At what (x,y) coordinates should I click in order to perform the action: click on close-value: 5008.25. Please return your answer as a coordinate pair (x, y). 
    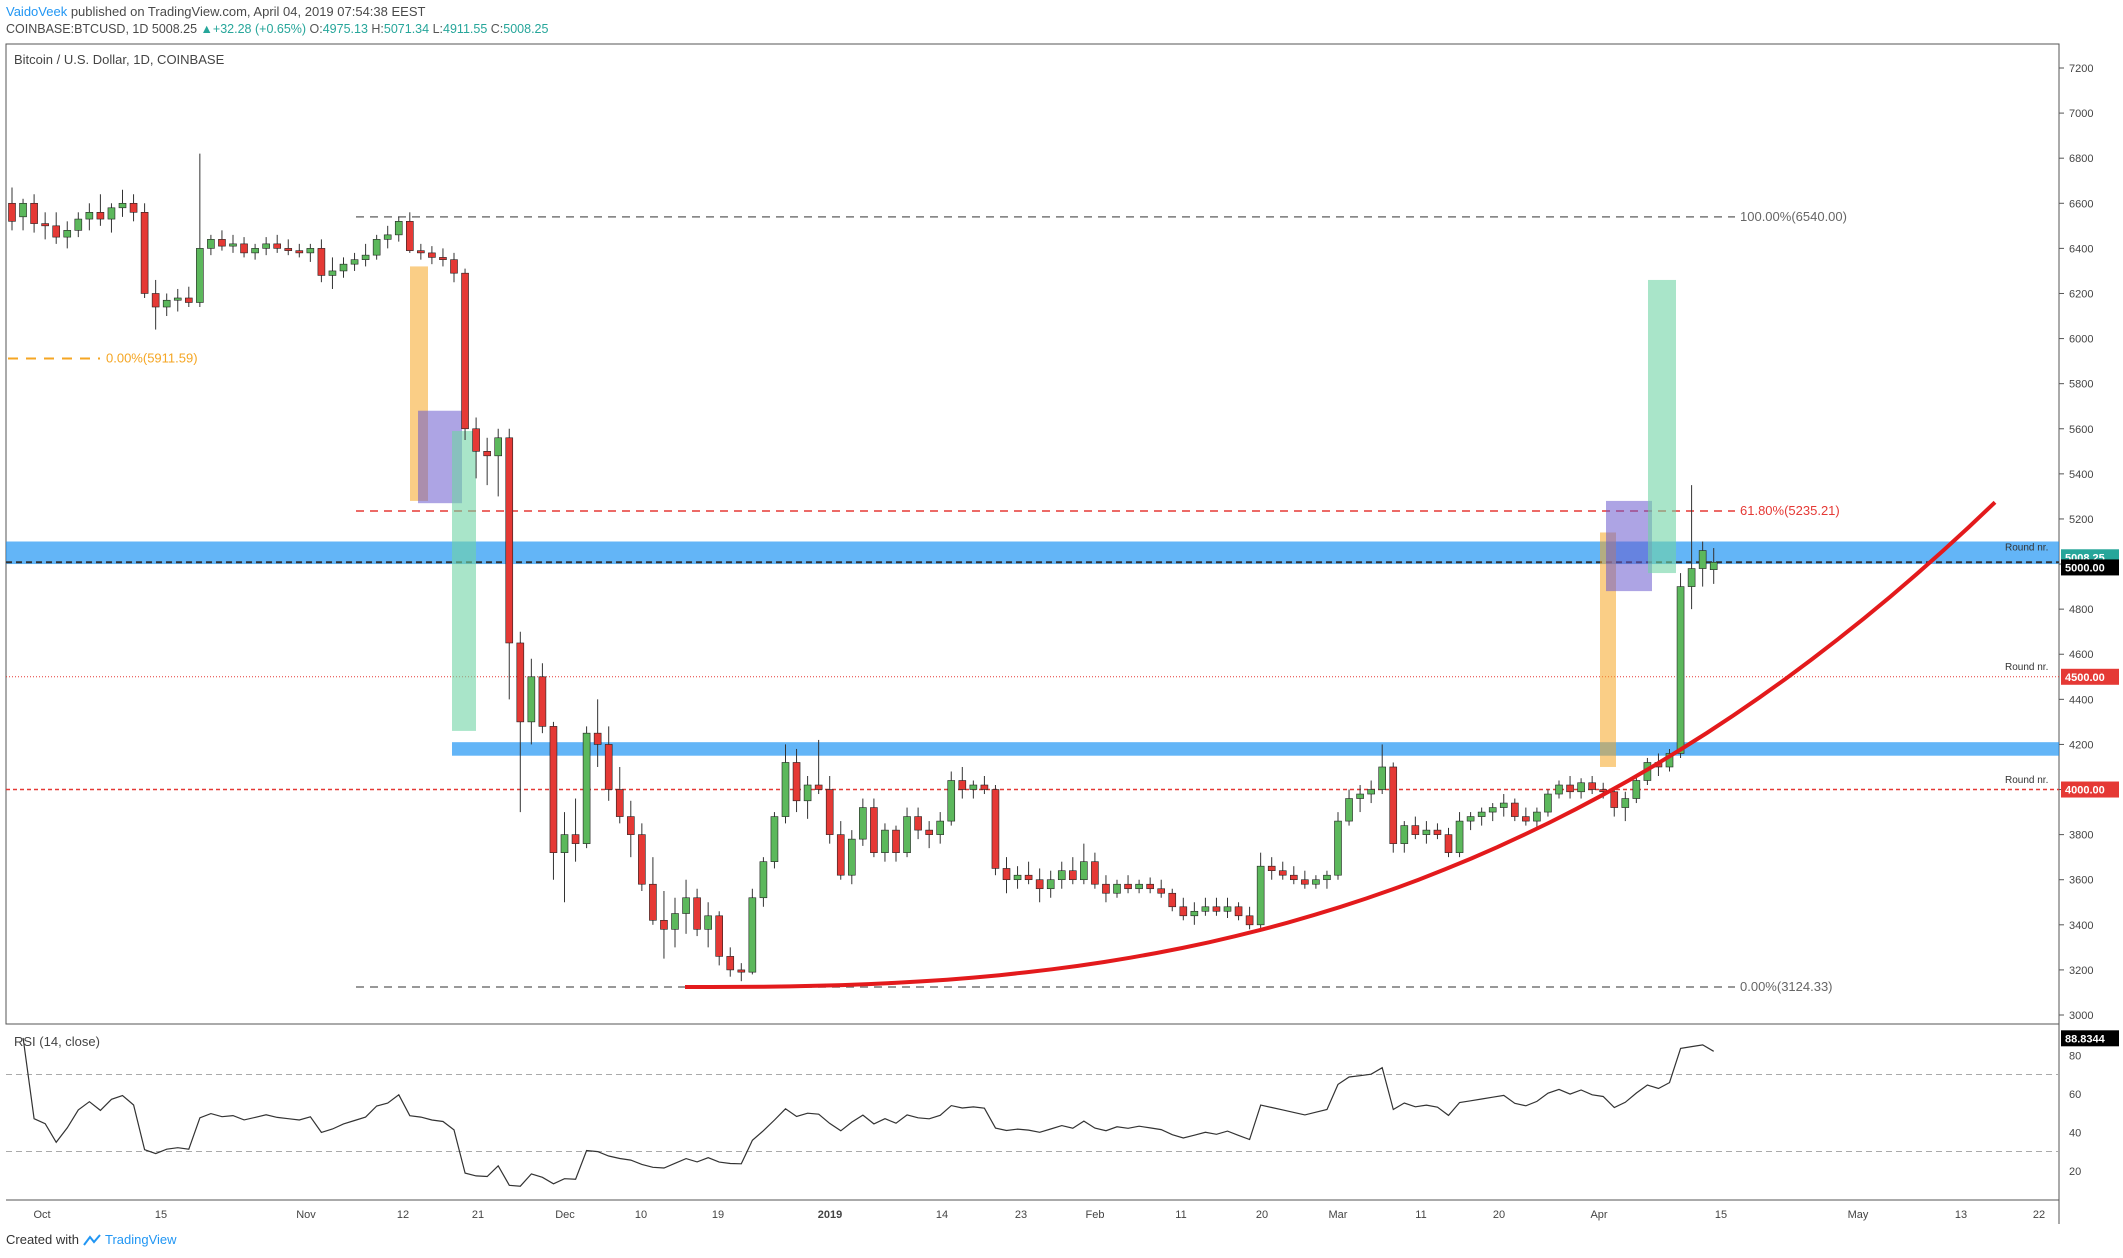
    Looking at the image, I should click on (526, 29).